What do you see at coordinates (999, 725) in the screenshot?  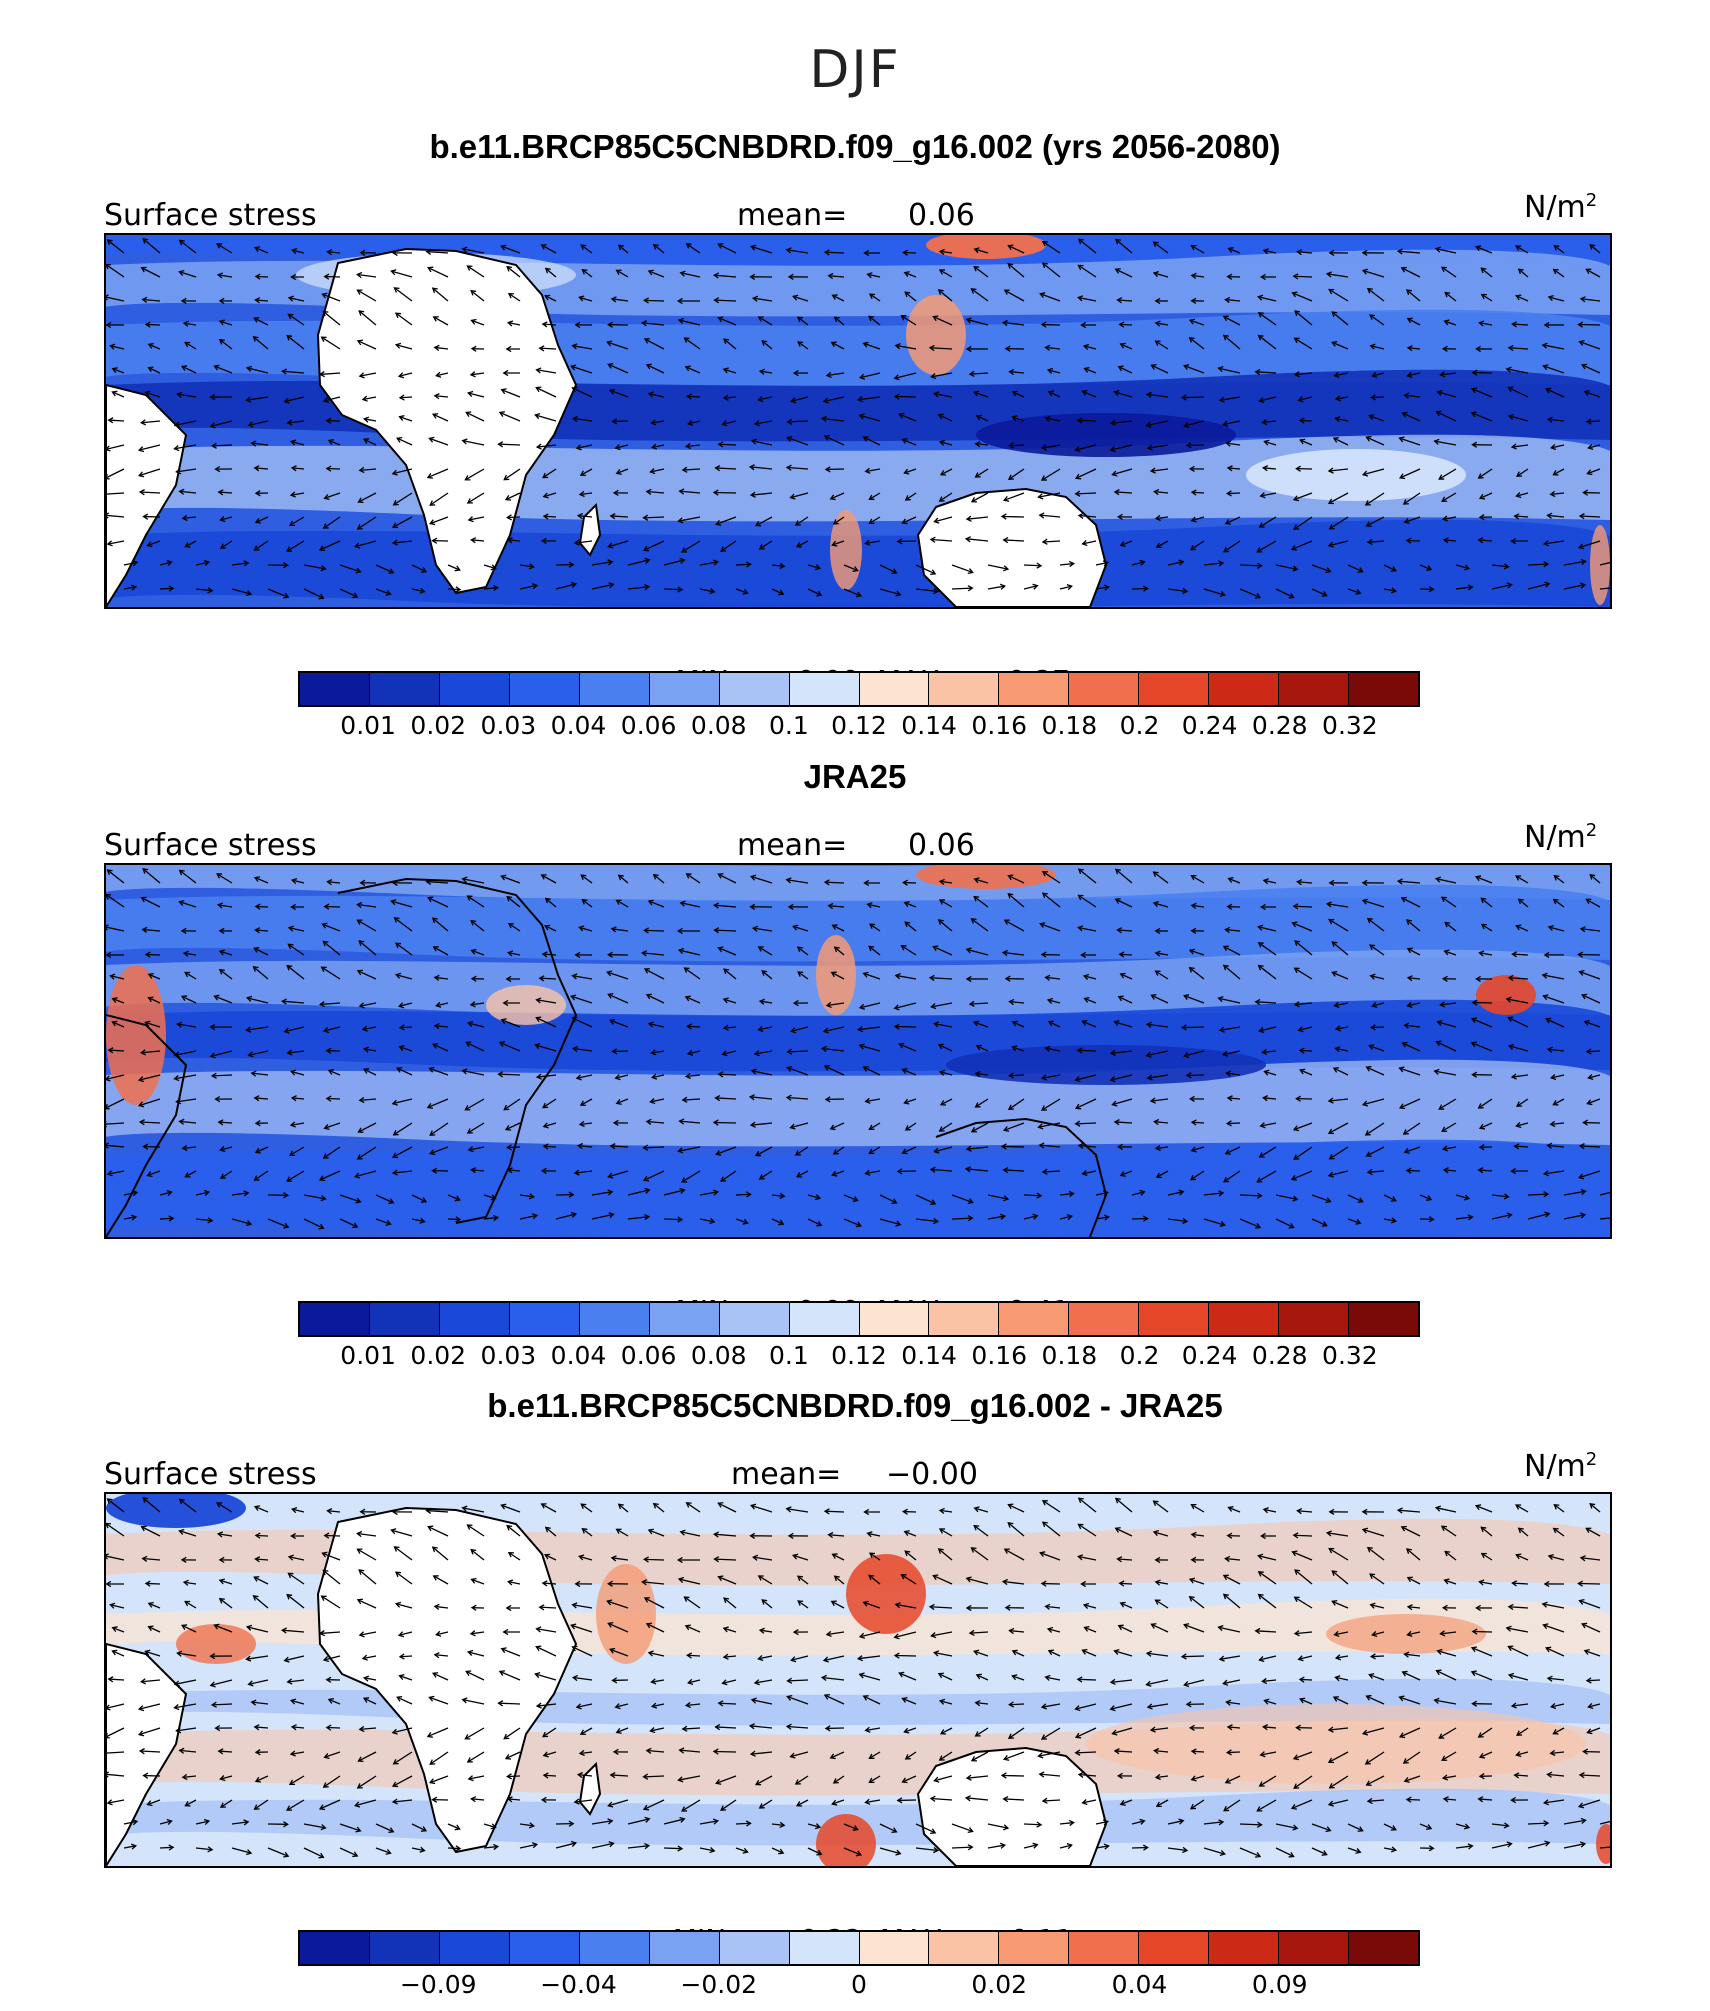 I see `colorbar-tick-label: 0.16` at bounding box center [999, 725].